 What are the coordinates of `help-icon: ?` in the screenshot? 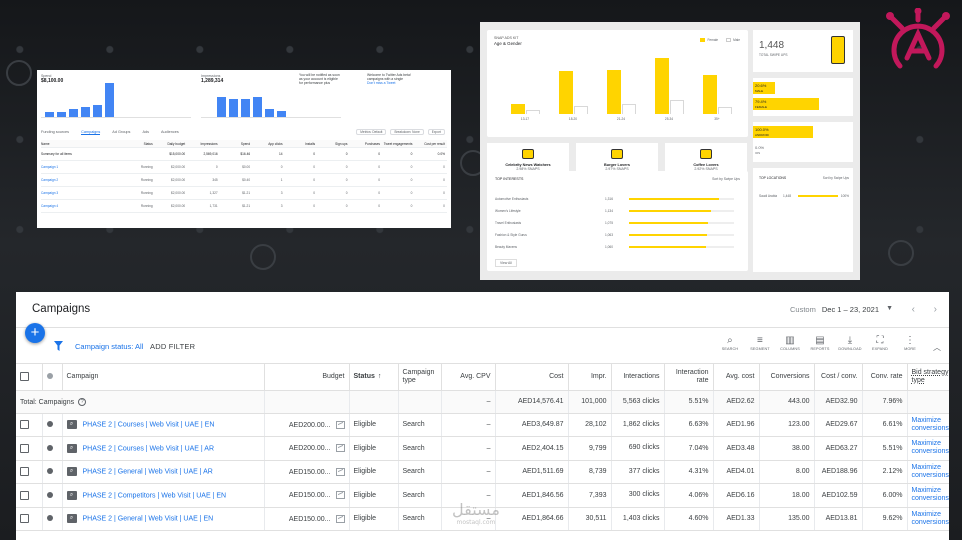 It's located at (82, 401).